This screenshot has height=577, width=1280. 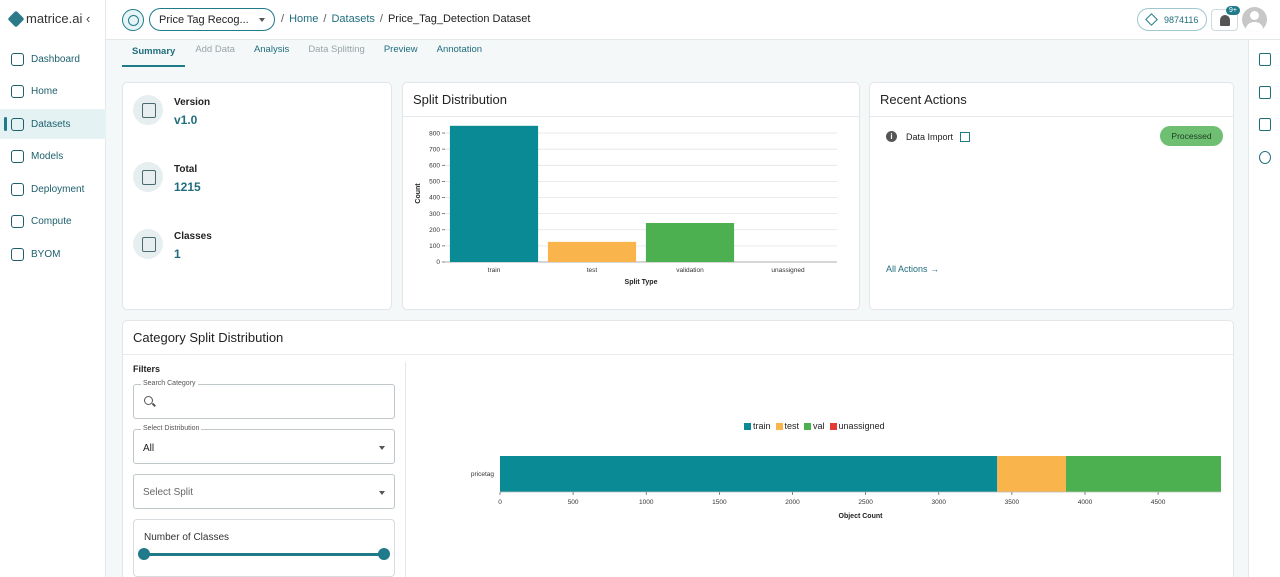 I want to click on legend-item-test: test, so click(x=787, y=426).